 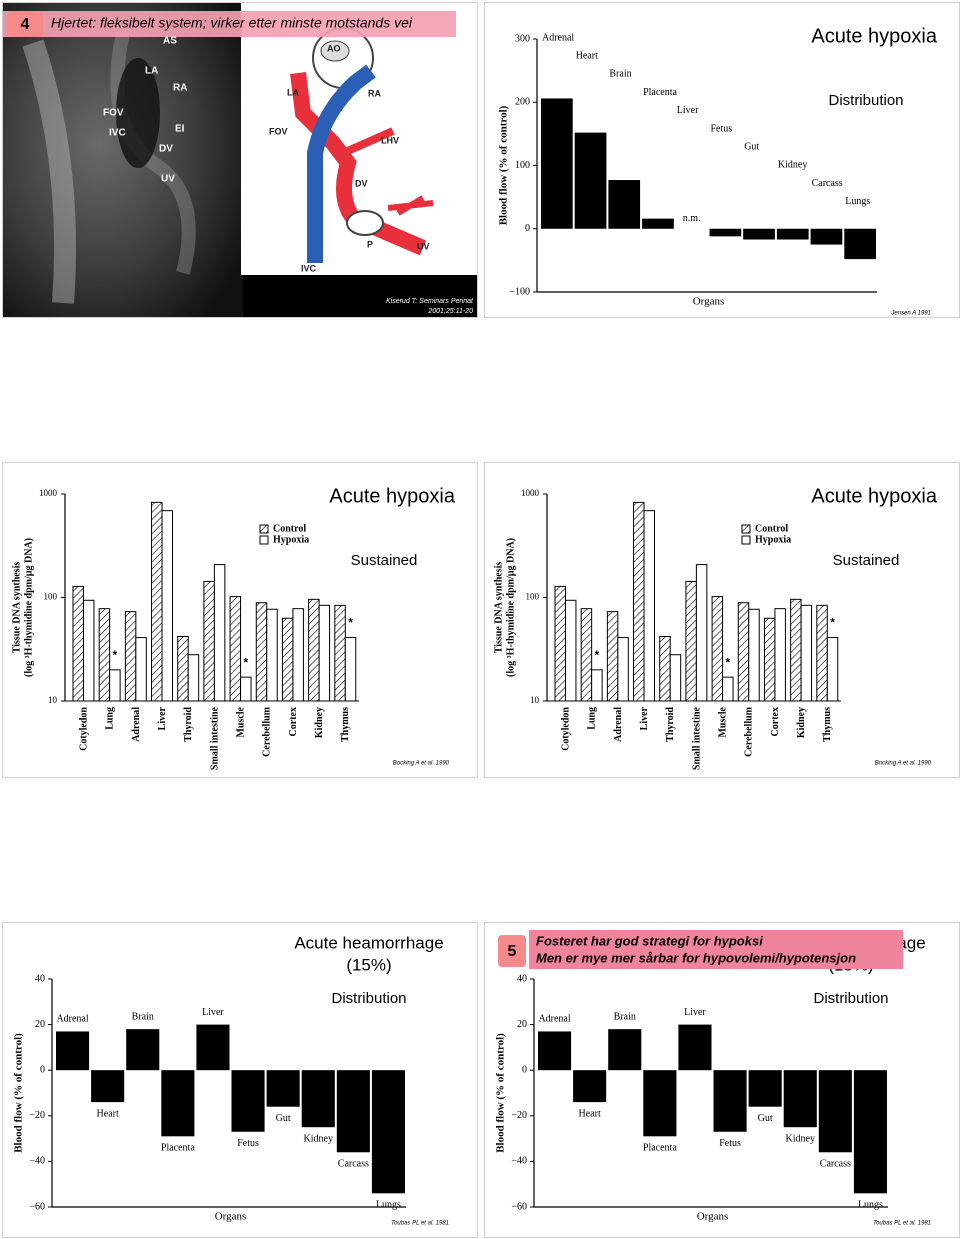 I want to click on overlay-text: Fosteret har god strategi for hypoksi, so click(x=649, y=940).